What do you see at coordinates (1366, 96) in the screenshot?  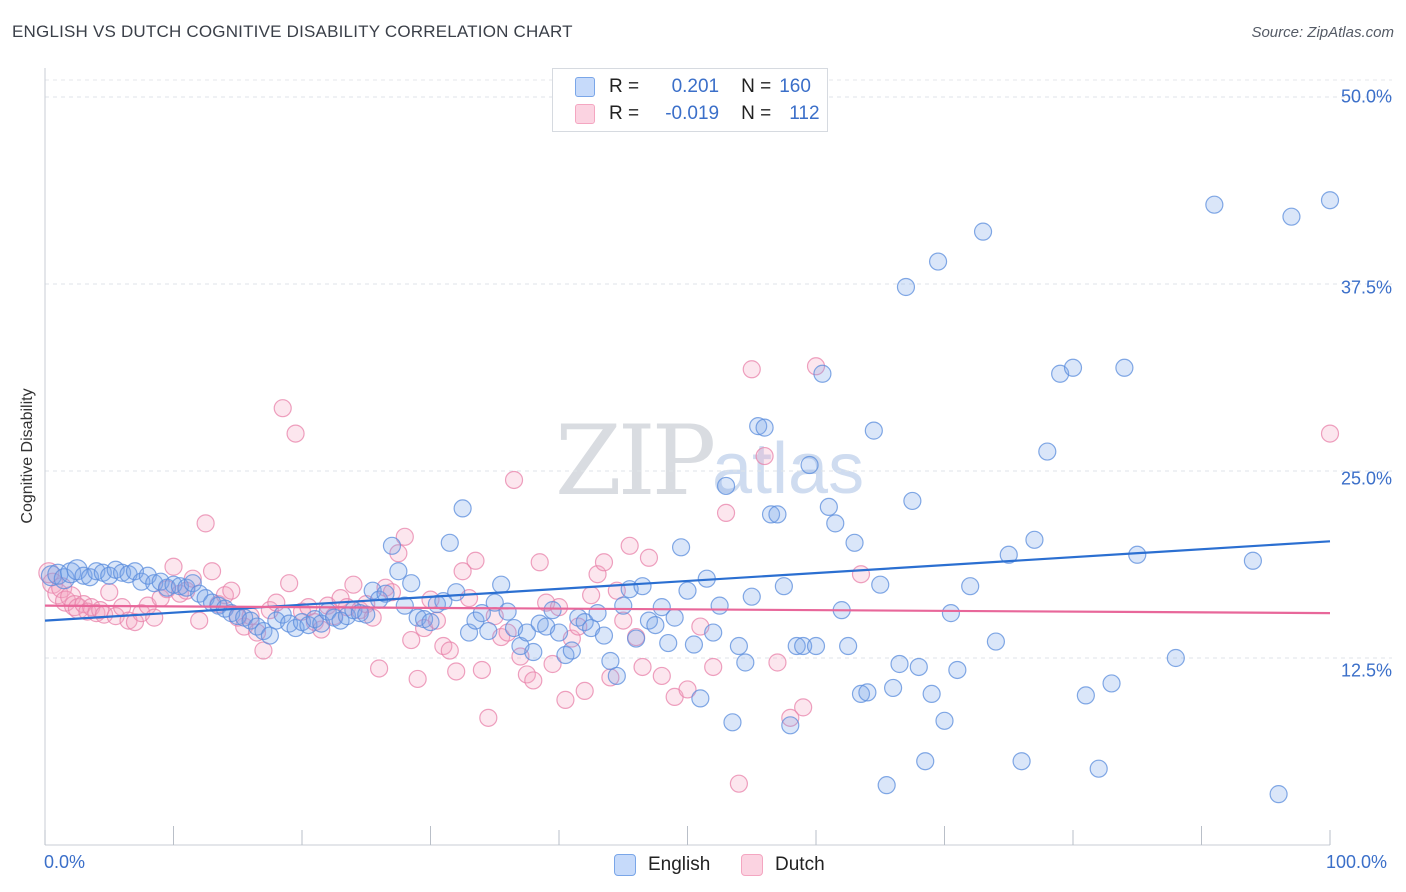 I see `y-tick-label-50: 50.0%` at bounding box center [1366, 96].